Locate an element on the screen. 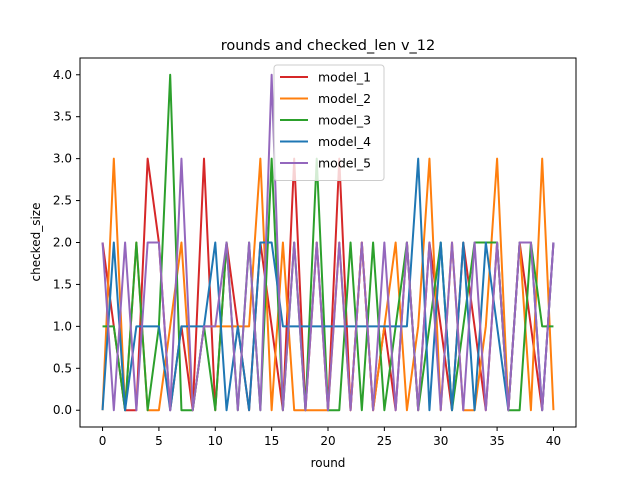  y-axis-label: checked_size is located at coordinates (36, 242).